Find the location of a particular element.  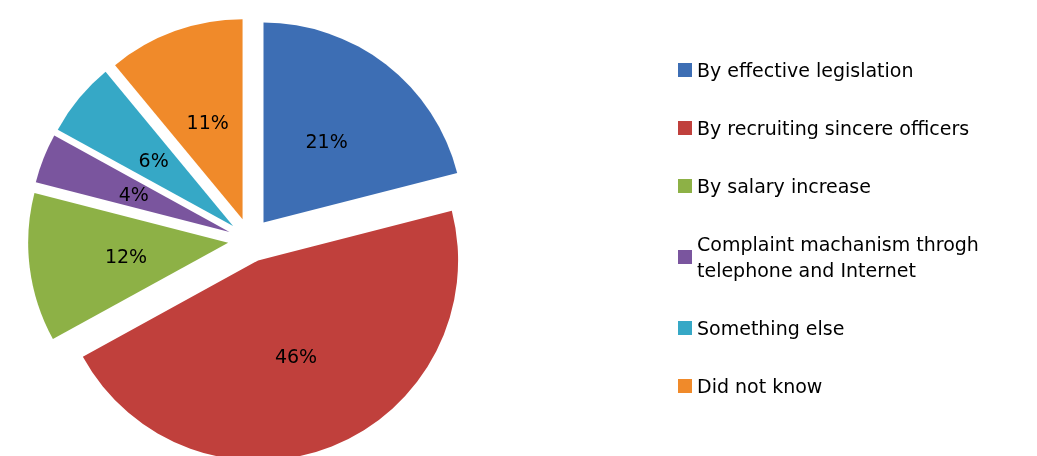

data-label: 6% is located at coordinates (153, 160).